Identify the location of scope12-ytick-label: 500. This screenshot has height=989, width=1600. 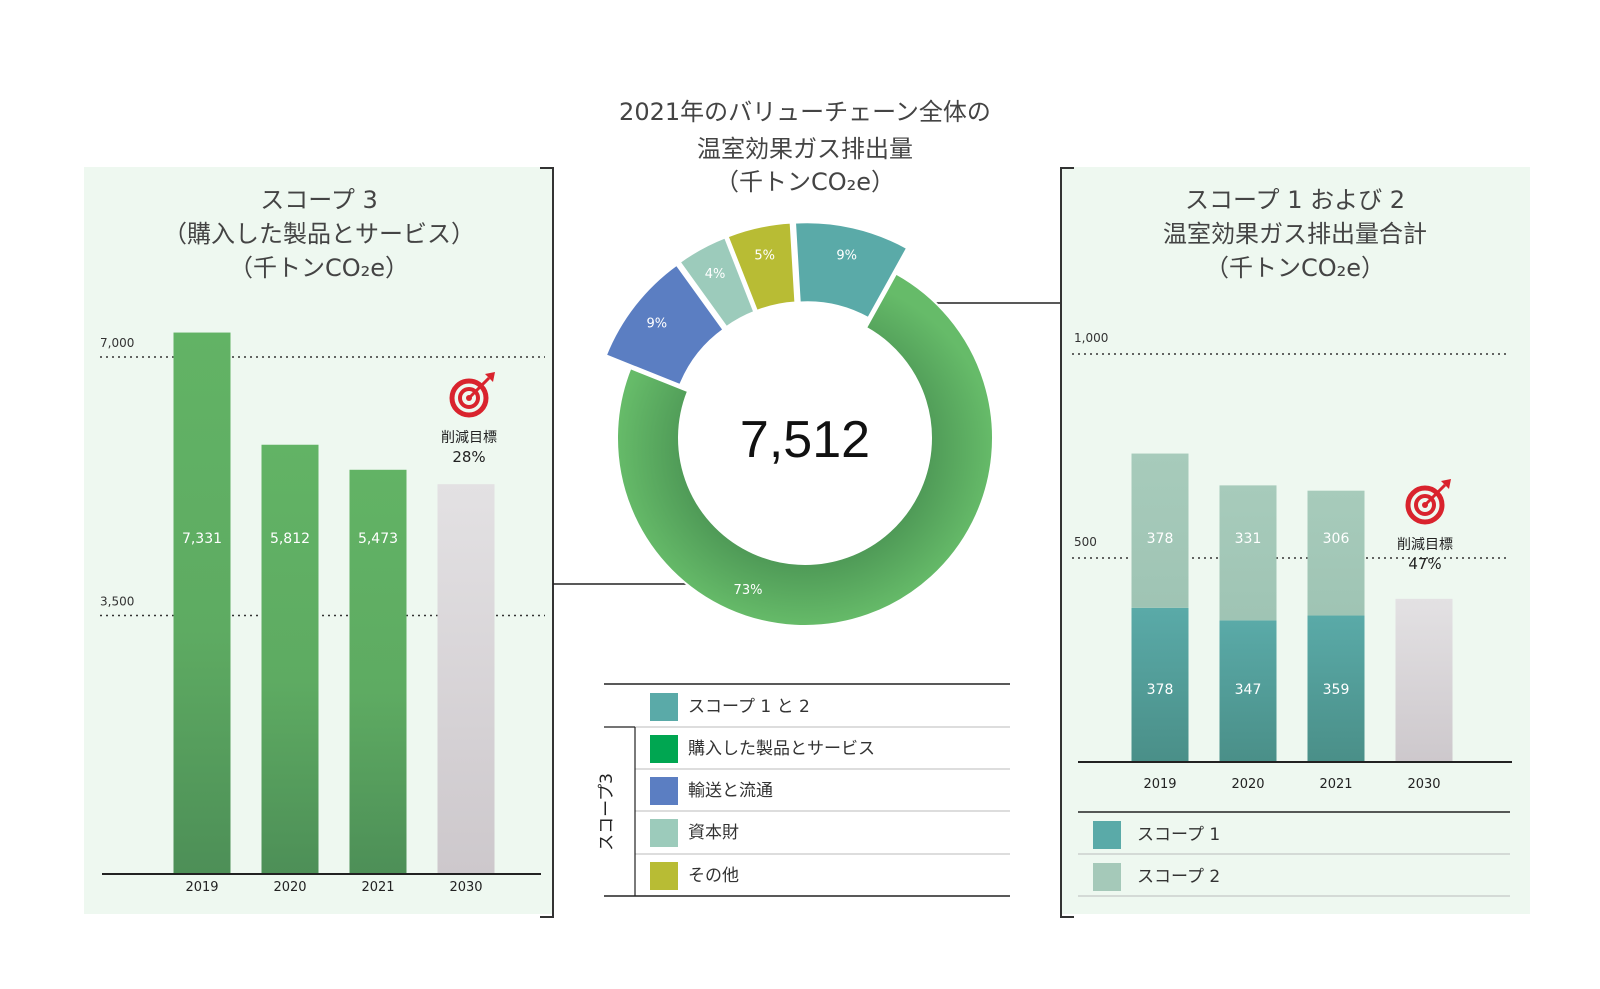
(1085, 542).